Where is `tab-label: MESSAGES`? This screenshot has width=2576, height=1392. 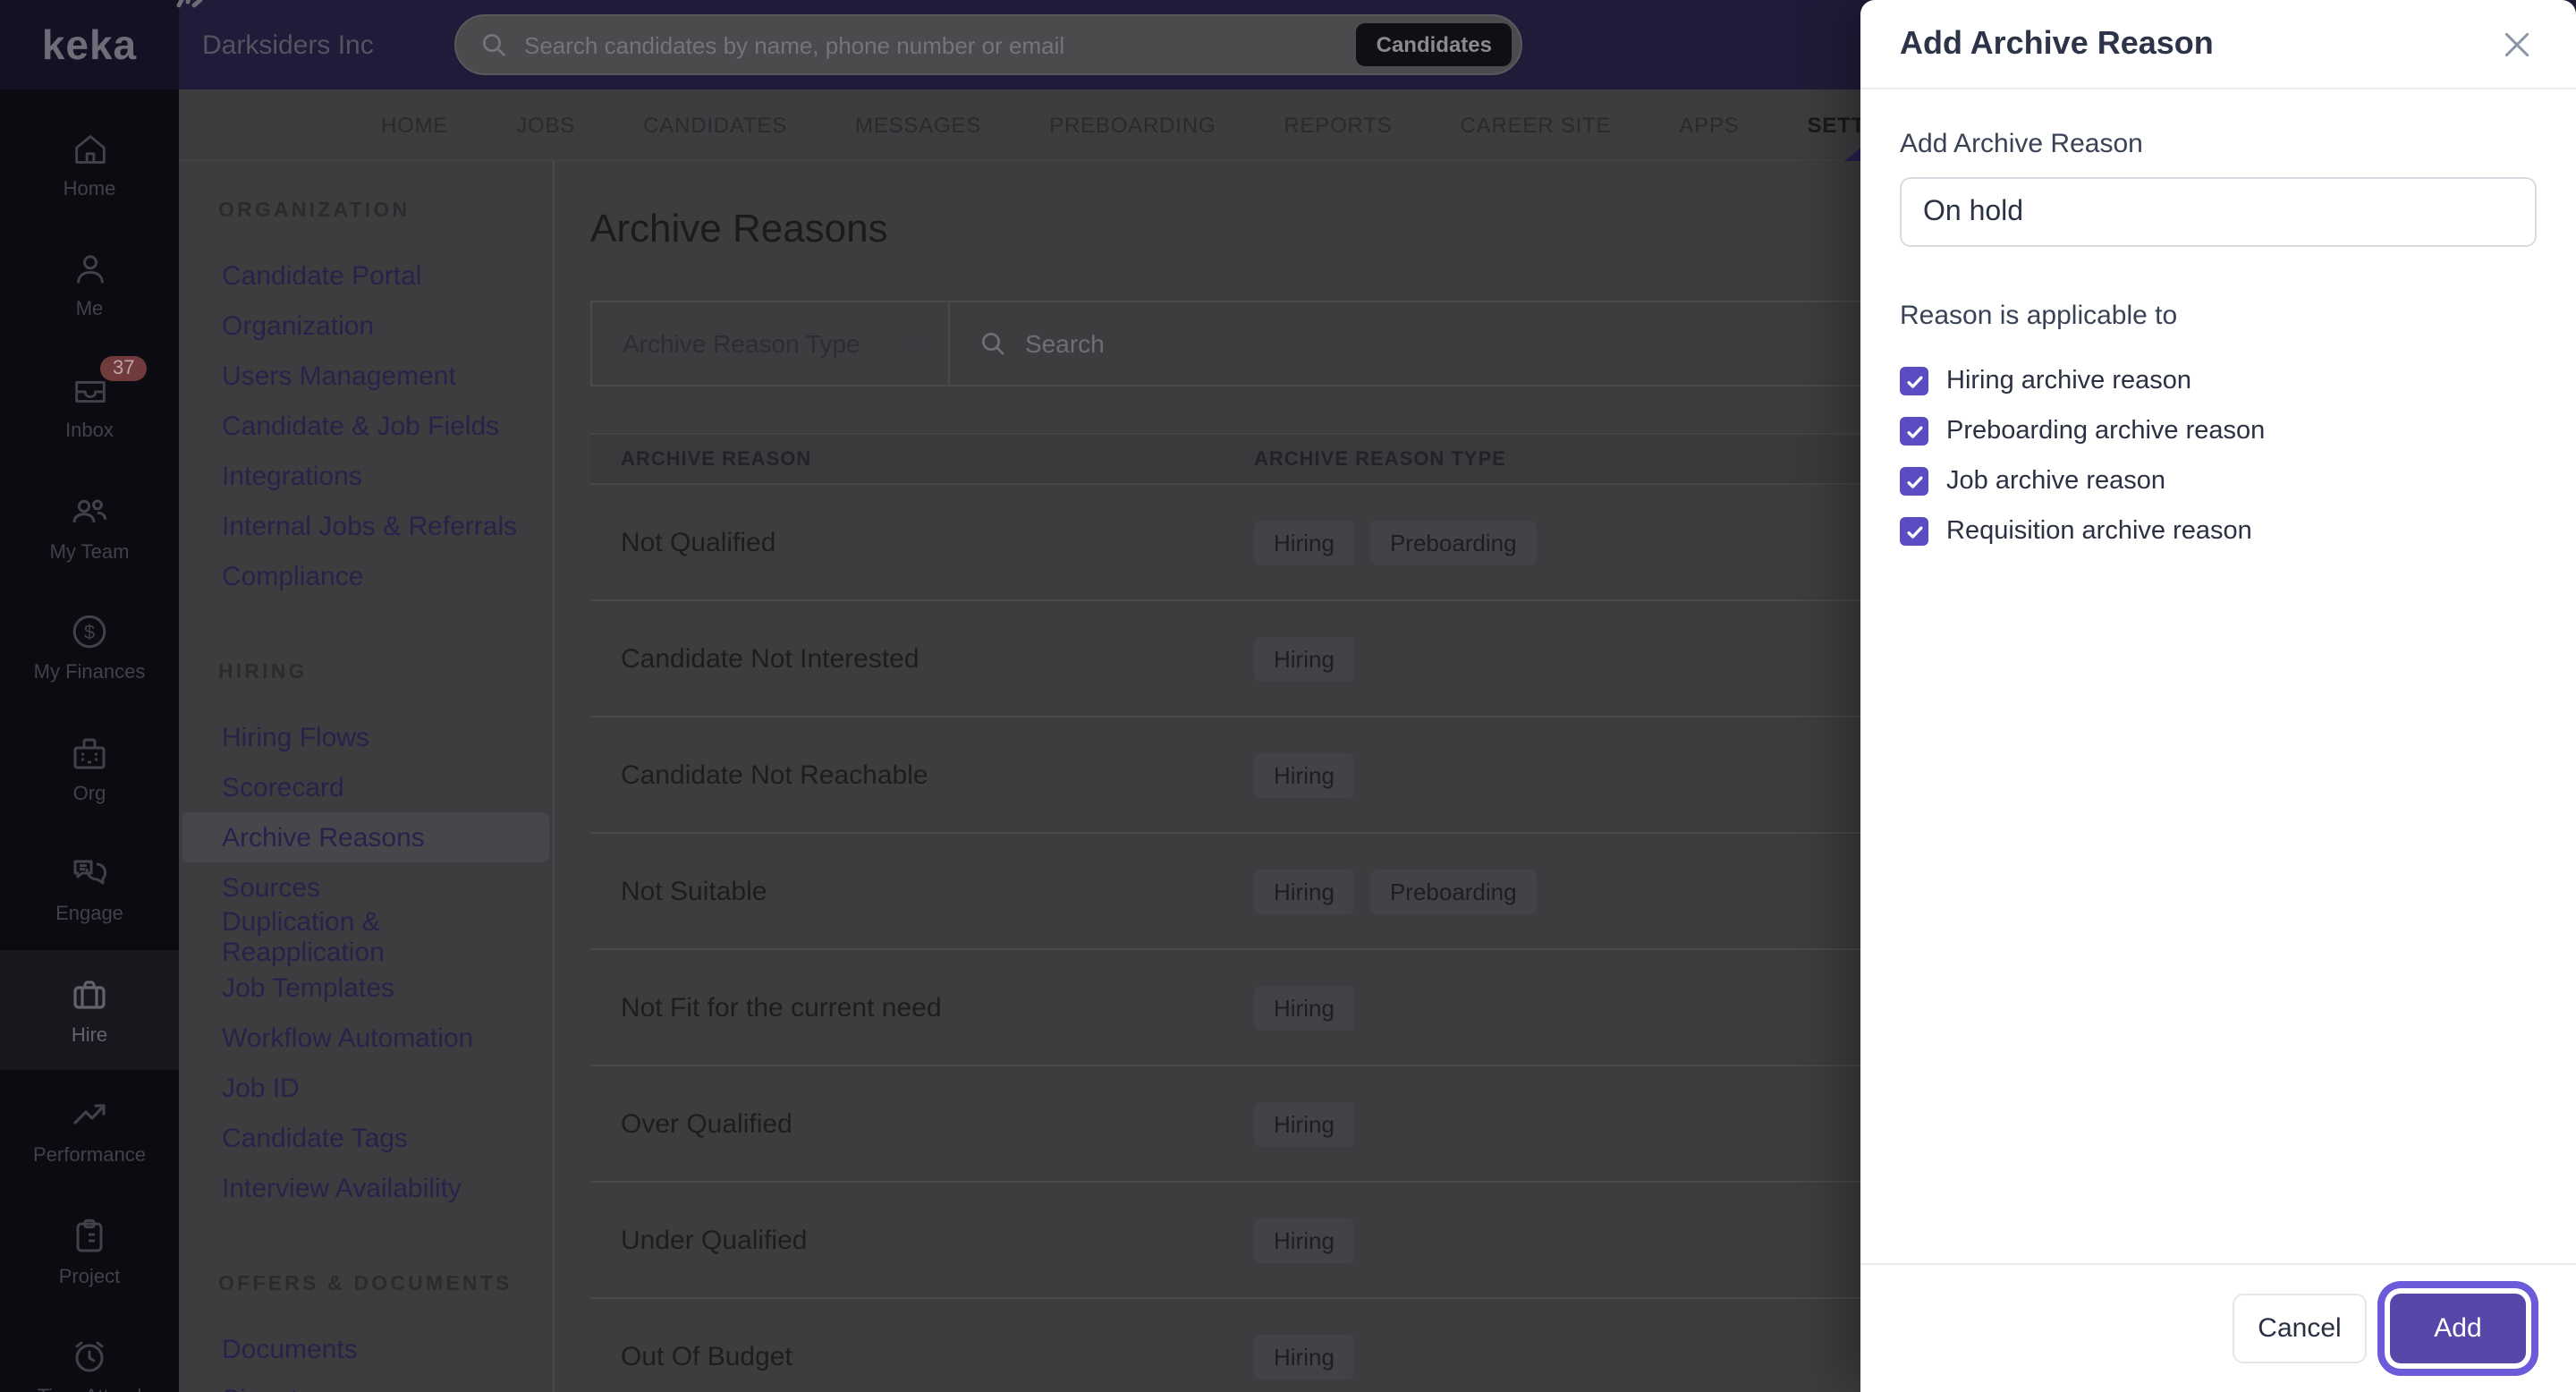
tab-label: MESSAGES is located at coordinates (918, 124).